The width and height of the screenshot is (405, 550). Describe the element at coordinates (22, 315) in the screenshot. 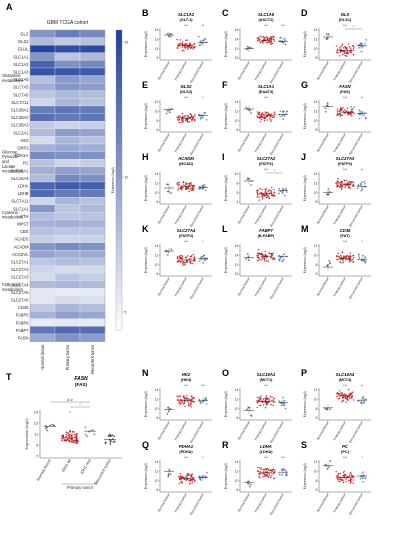

I see `heatmap-gene-label: FABP5` at that location.